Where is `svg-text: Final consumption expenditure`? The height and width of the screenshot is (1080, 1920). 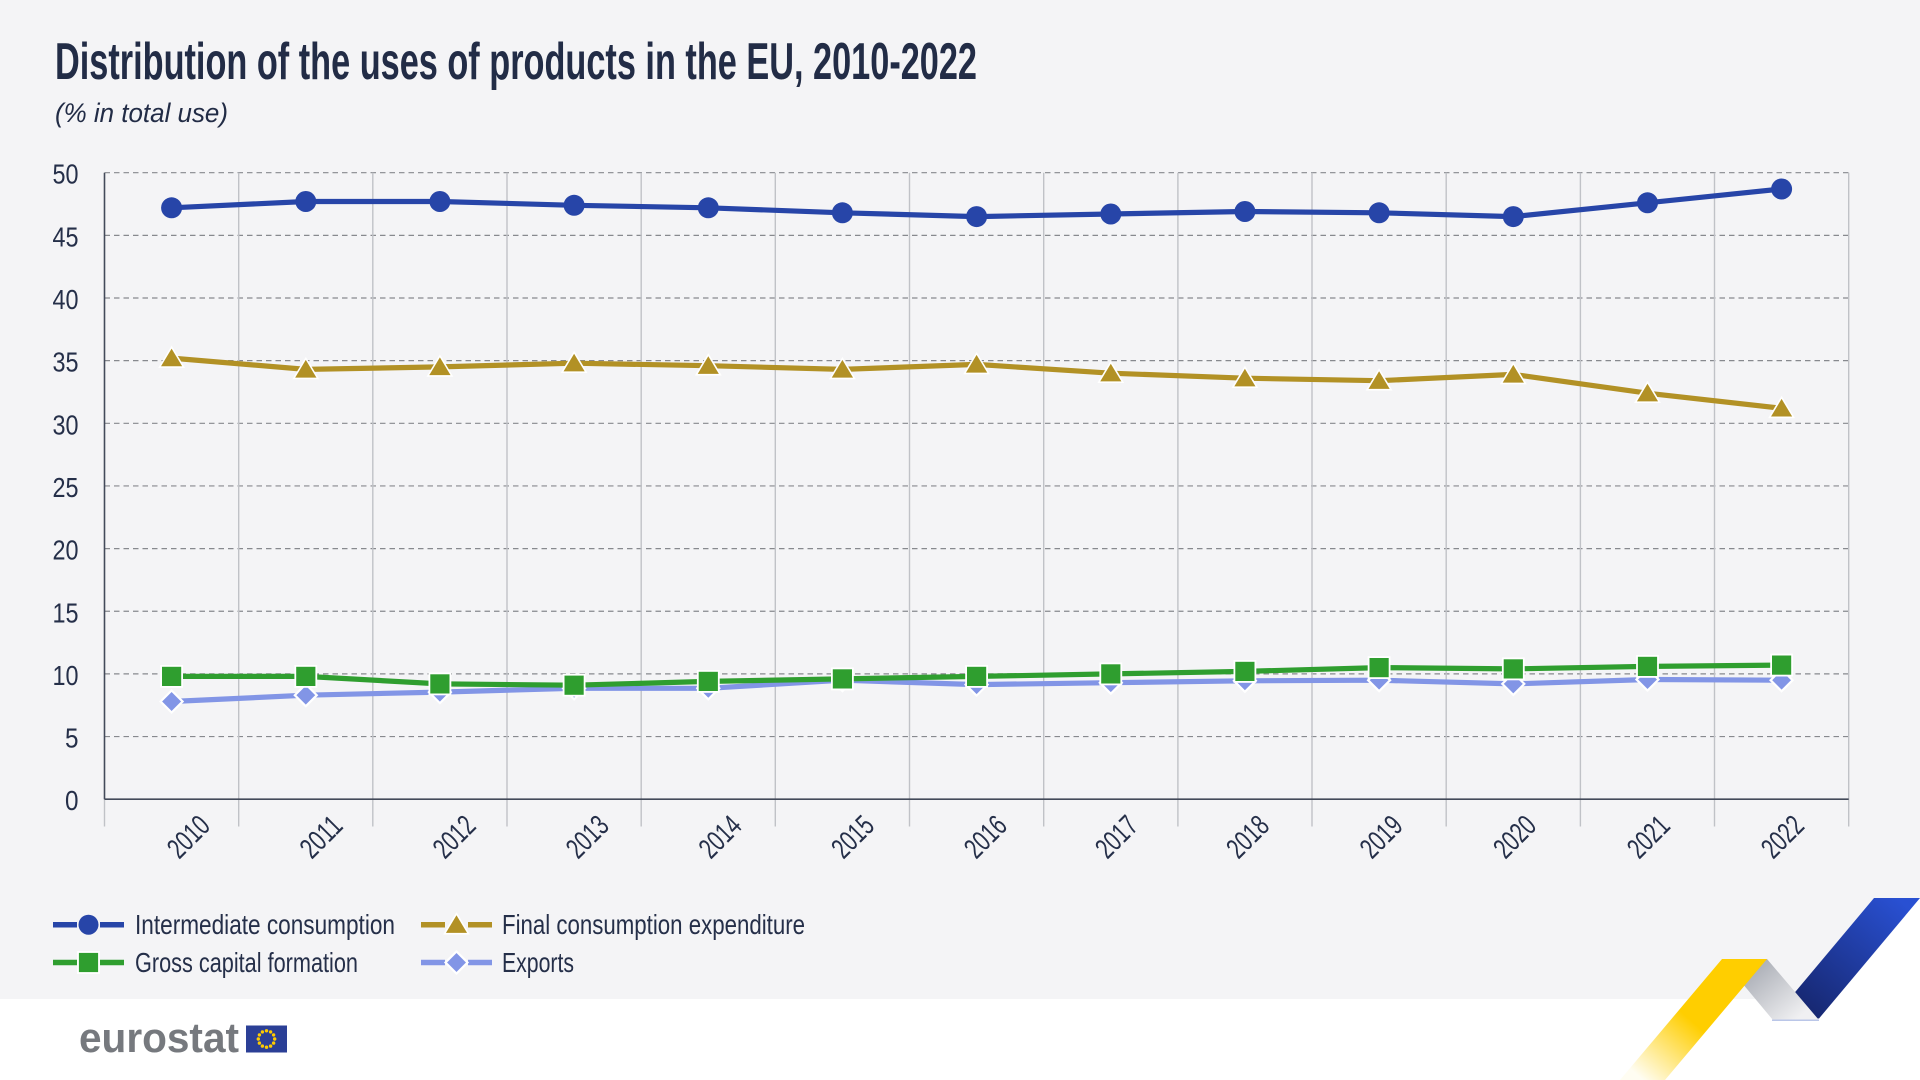
svg-text: Final consumption expenditure is located at coordinates (653, 924).